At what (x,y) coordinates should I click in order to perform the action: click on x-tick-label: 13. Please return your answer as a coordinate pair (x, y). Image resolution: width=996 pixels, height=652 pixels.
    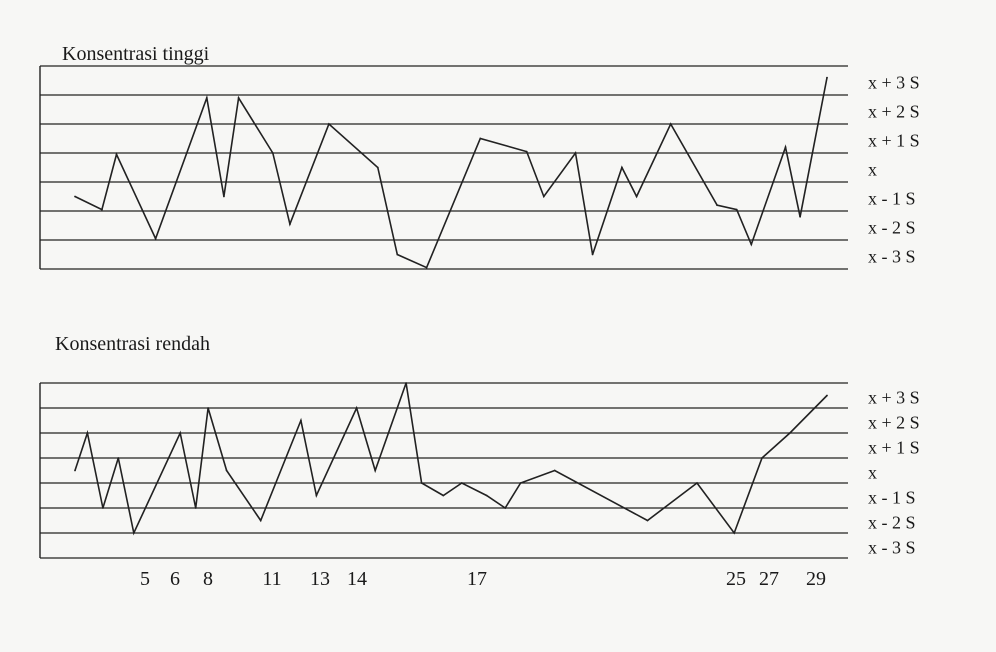
    Looking at the image, I should click on (320, 579).